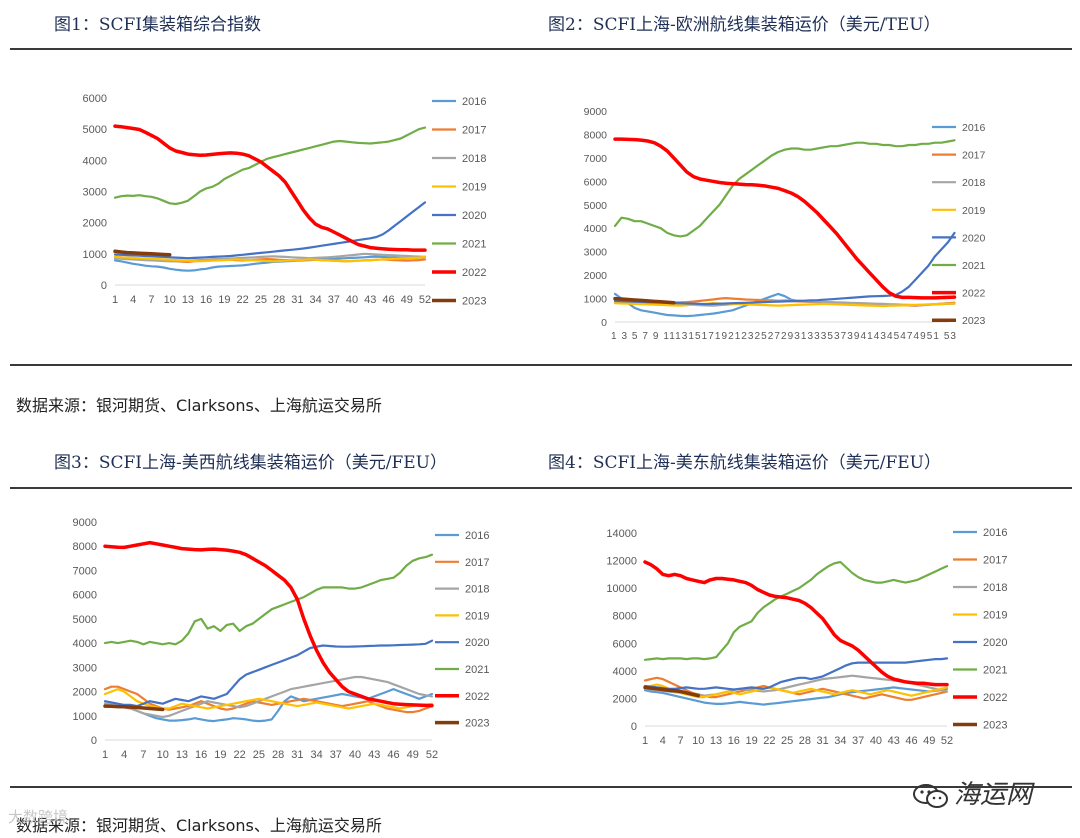 Image resolution: width=1080 pixels, height=838 pixels. Describe the element at coordinates (201, 755) in the screenshot. I see `x-tick-label: 16` at that location.